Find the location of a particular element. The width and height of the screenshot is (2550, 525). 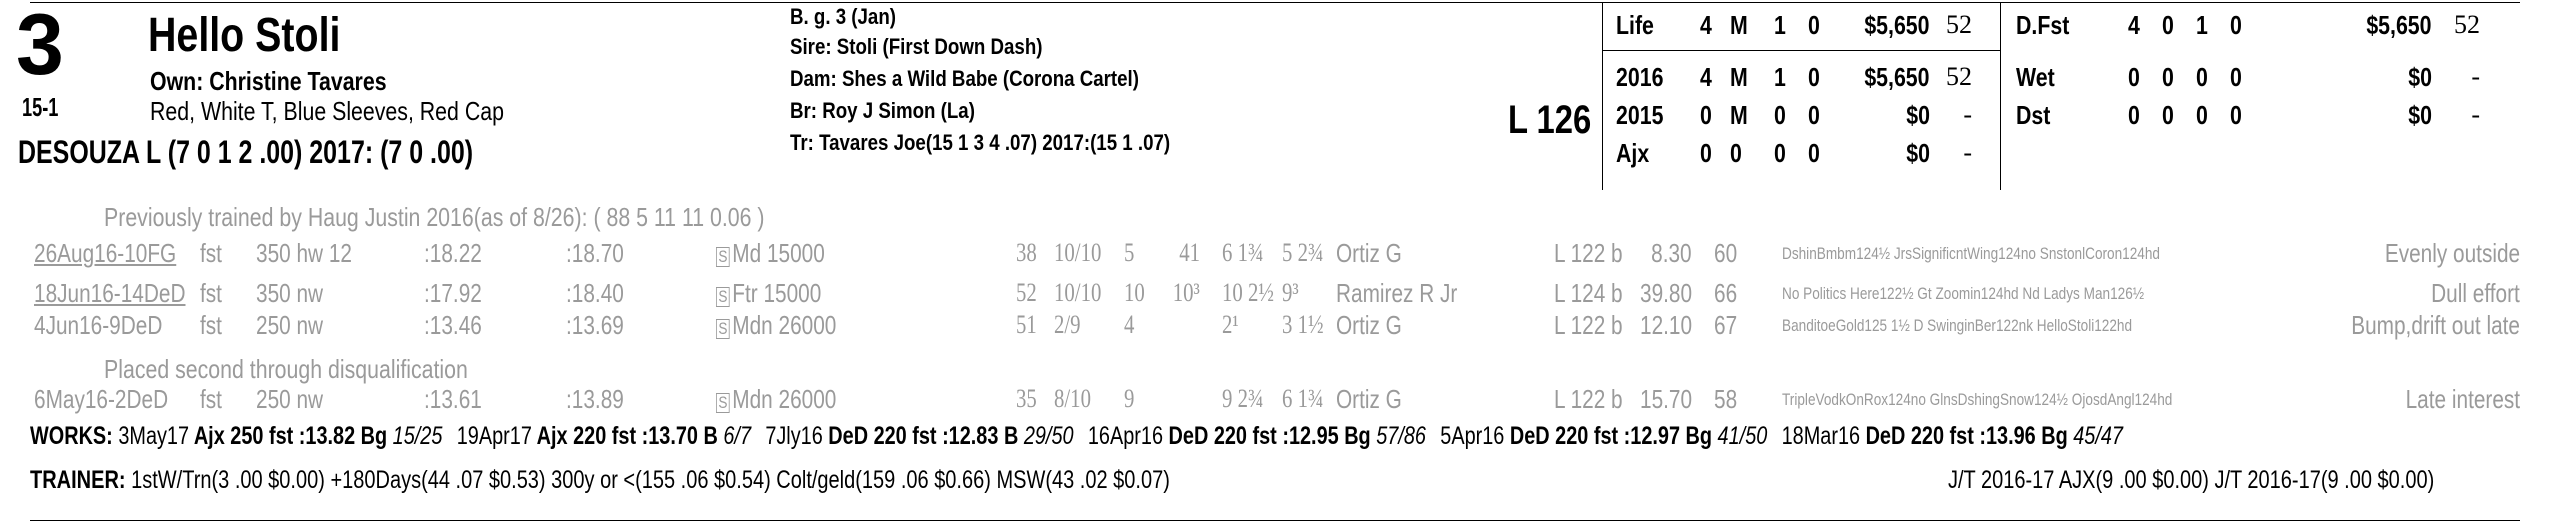

work-entry: 7Jly16 DeD 220 fst :12.83 B 29/50 is located at coordinates (919, 436).